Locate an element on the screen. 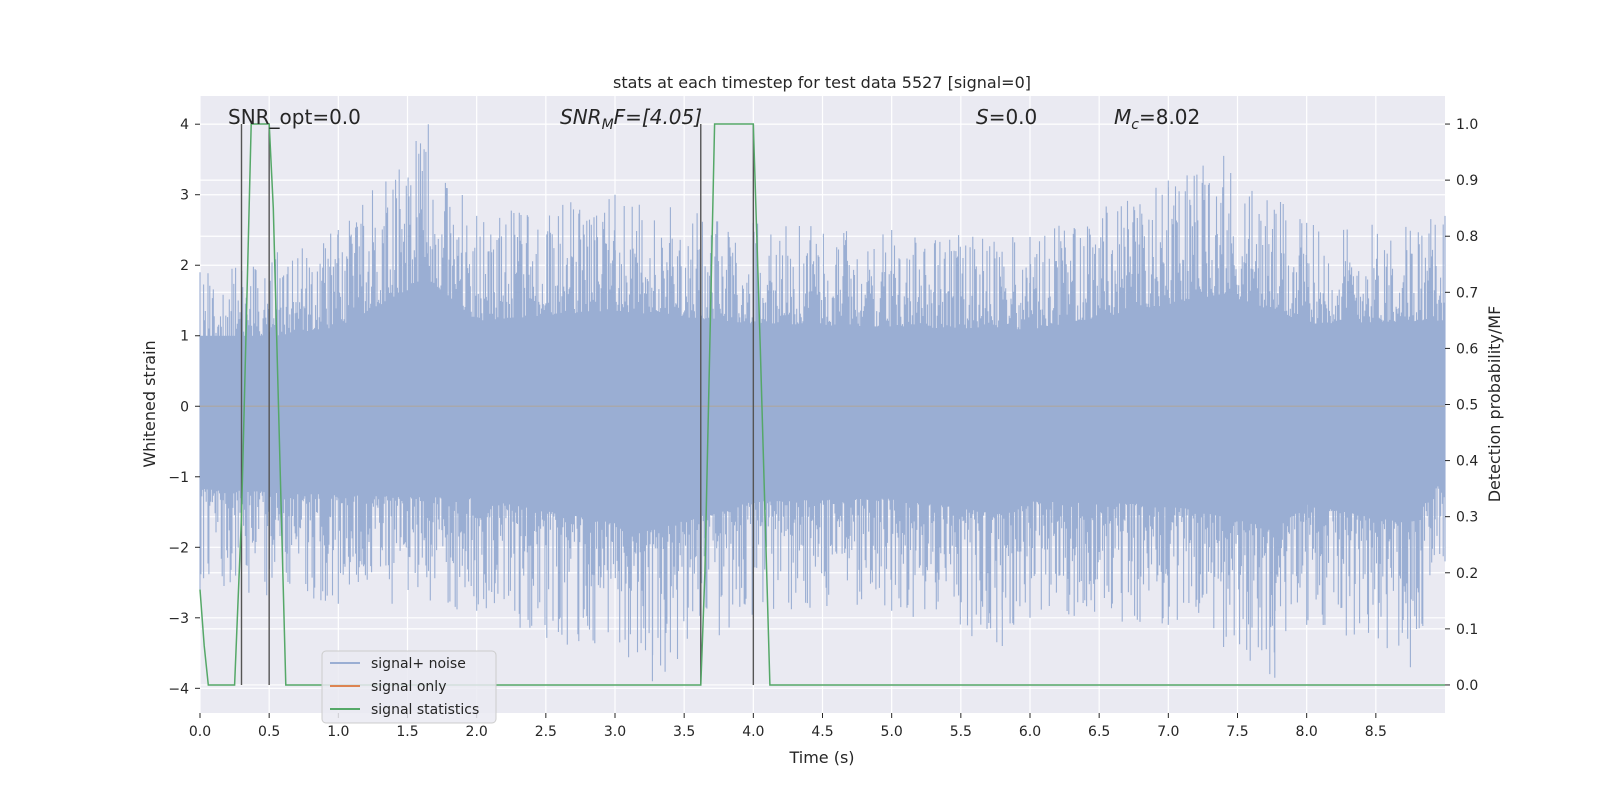  x-tick-label-16: 8.0 is located at coordinates (1307, 732).